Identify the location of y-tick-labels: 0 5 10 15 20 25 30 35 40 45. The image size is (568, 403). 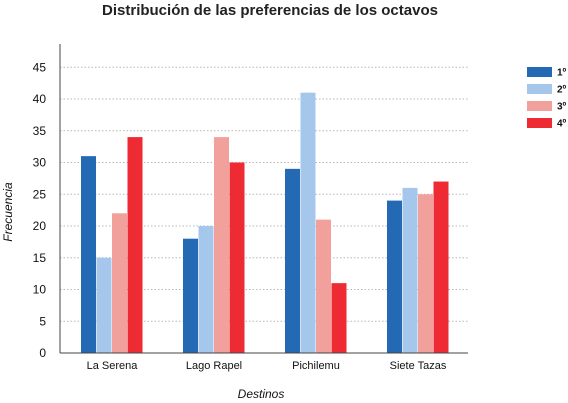
(40, 210).